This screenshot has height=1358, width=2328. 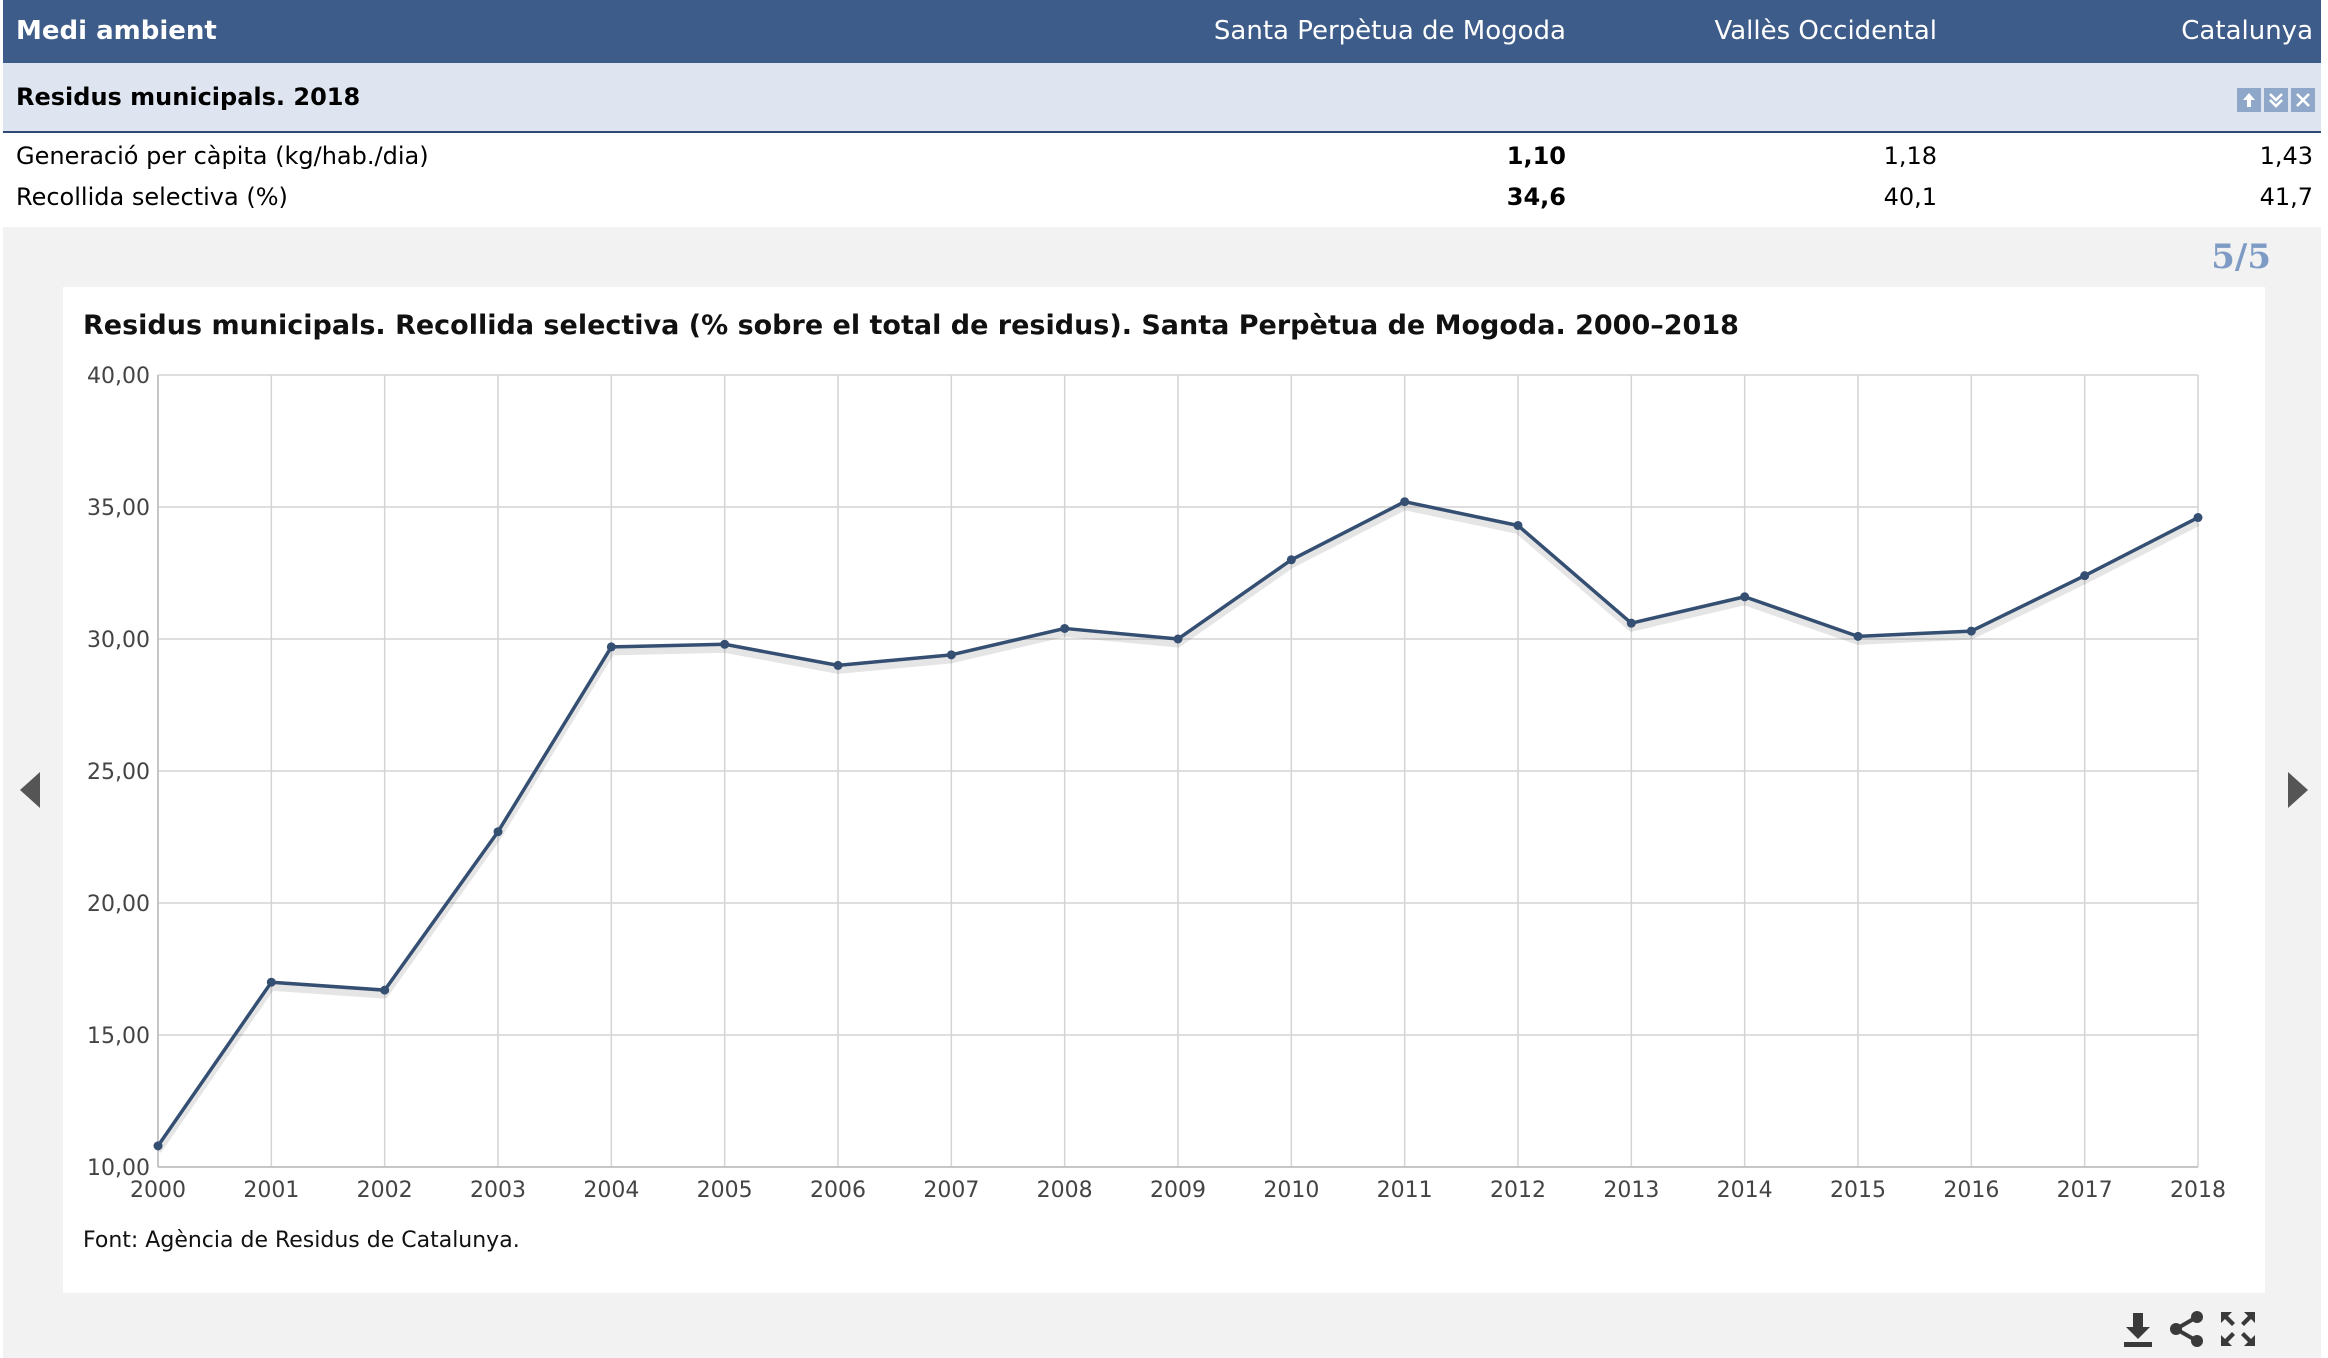 I want to click on arrow-up-icon, so click(x=2249, y=100).